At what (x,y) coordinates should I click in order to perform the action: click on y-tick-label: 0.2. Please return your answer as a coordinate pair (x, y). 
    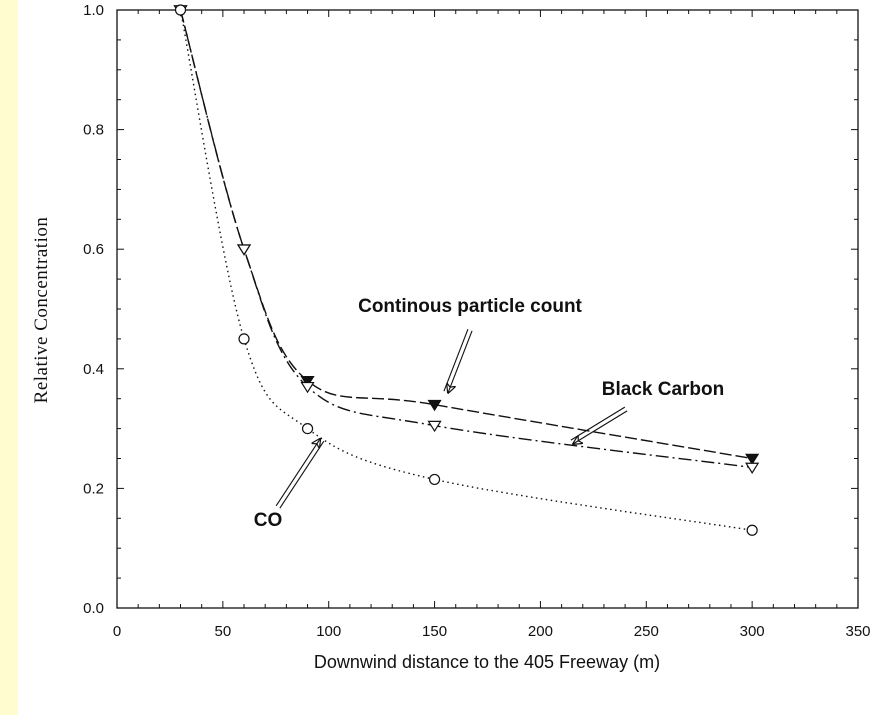
    Looking at the image, I should click on (93, 488).